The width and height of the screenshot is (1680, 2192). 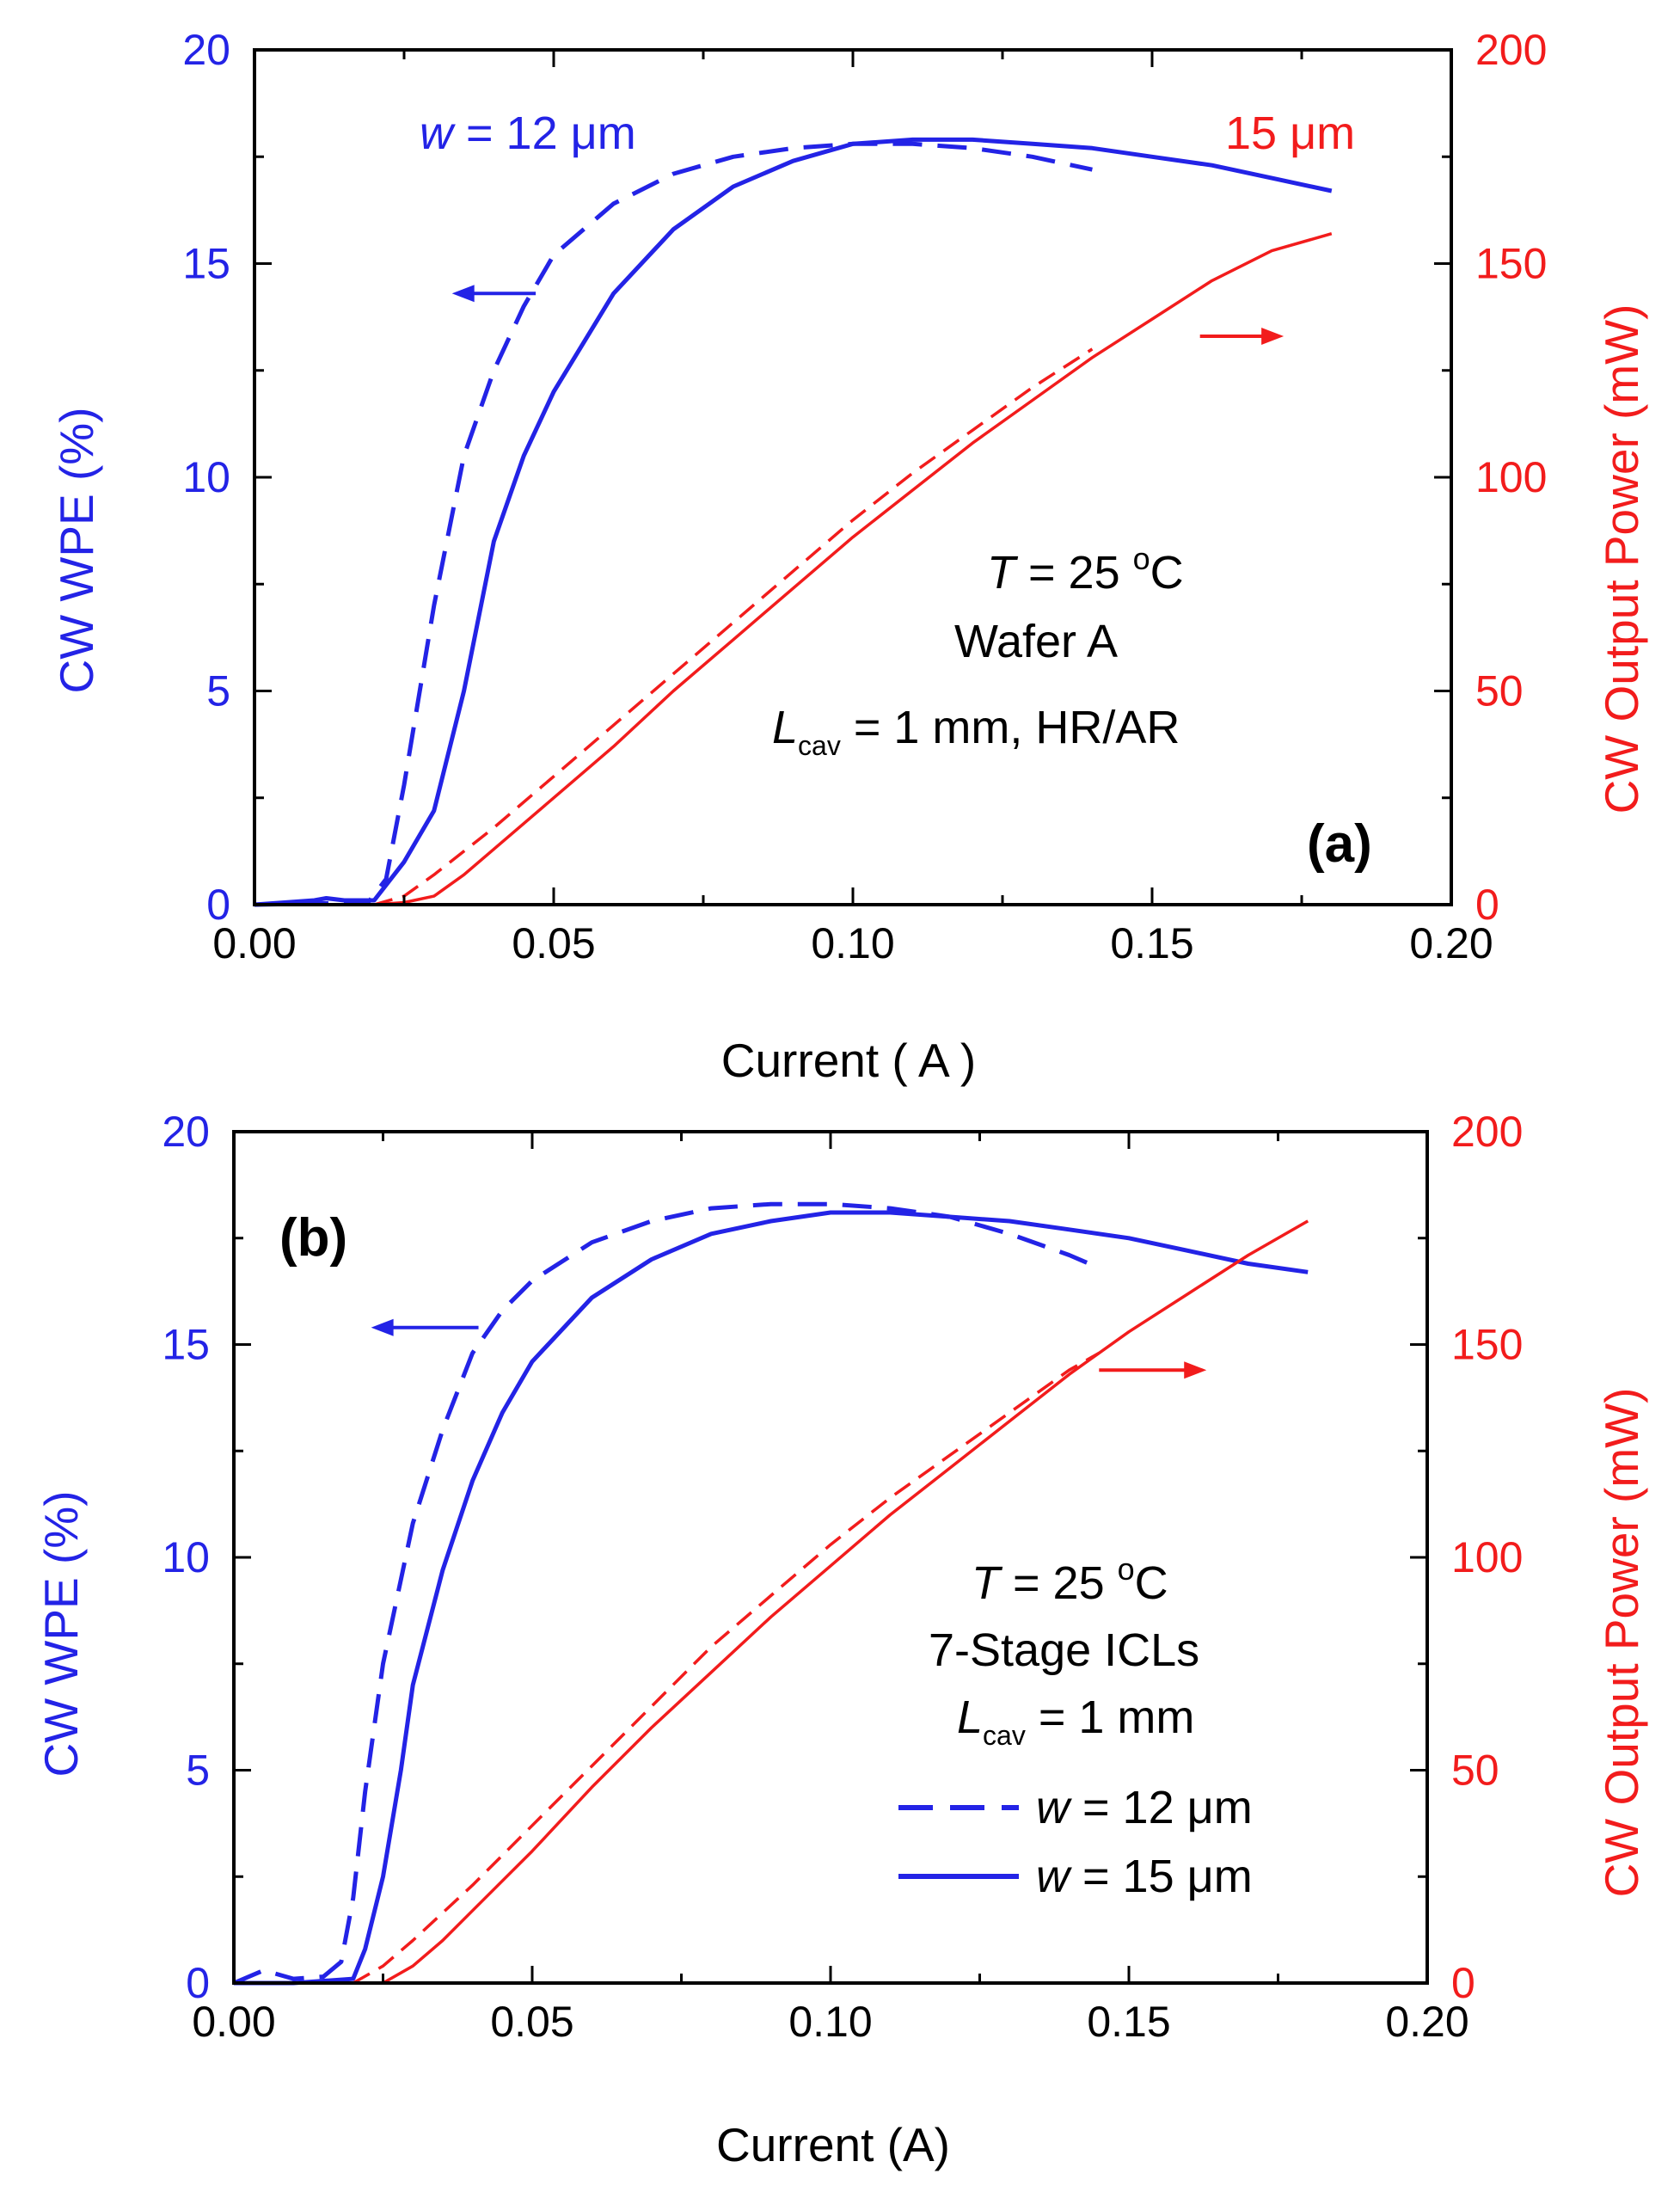 I want to click on panel-b-arrows, so click(x=789, y=1349).